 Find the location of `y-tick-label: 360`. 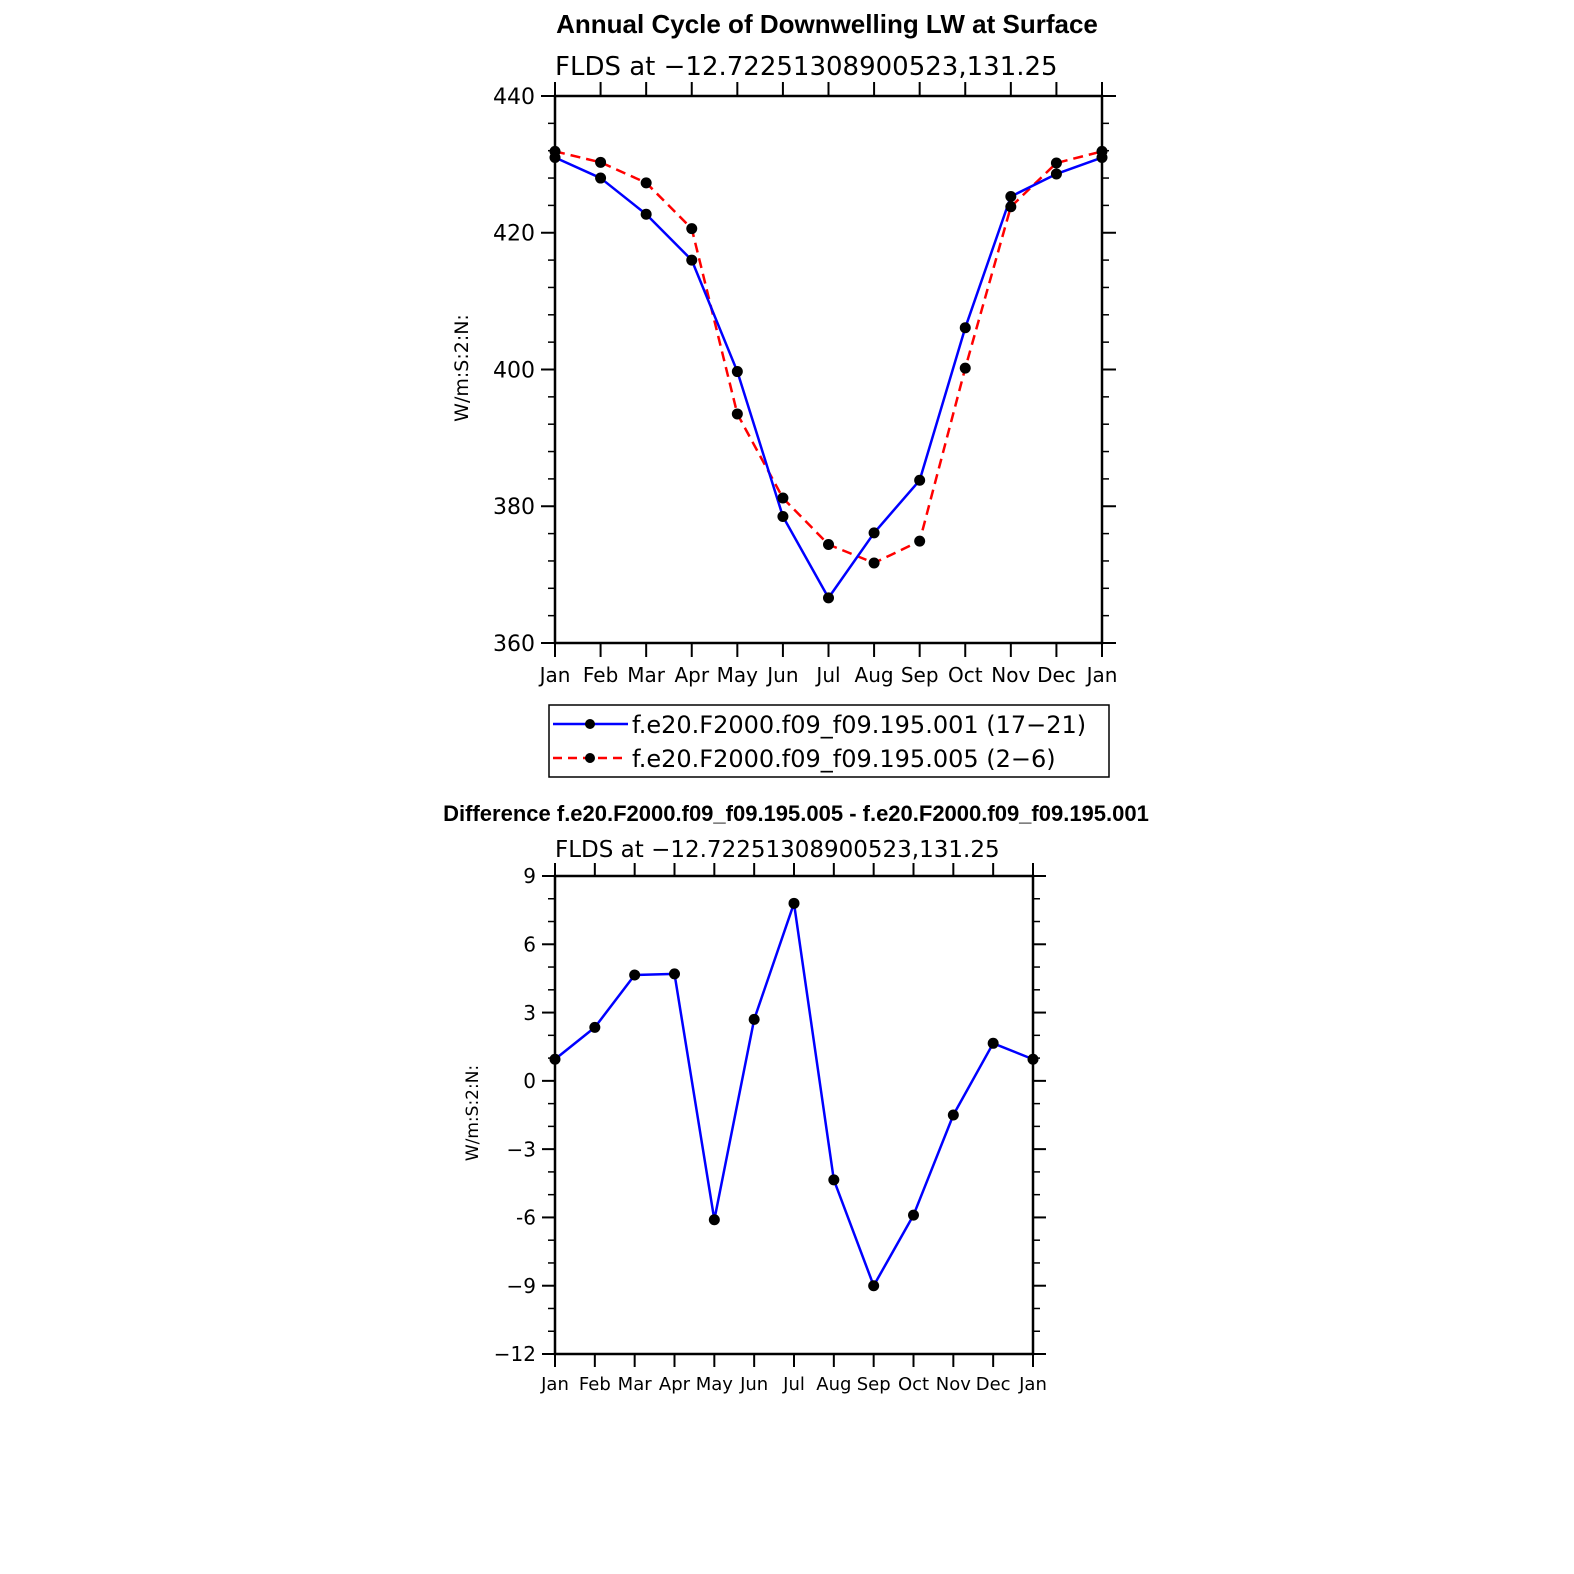

y-tick-label: 360 is located at coordinates (514, 644).